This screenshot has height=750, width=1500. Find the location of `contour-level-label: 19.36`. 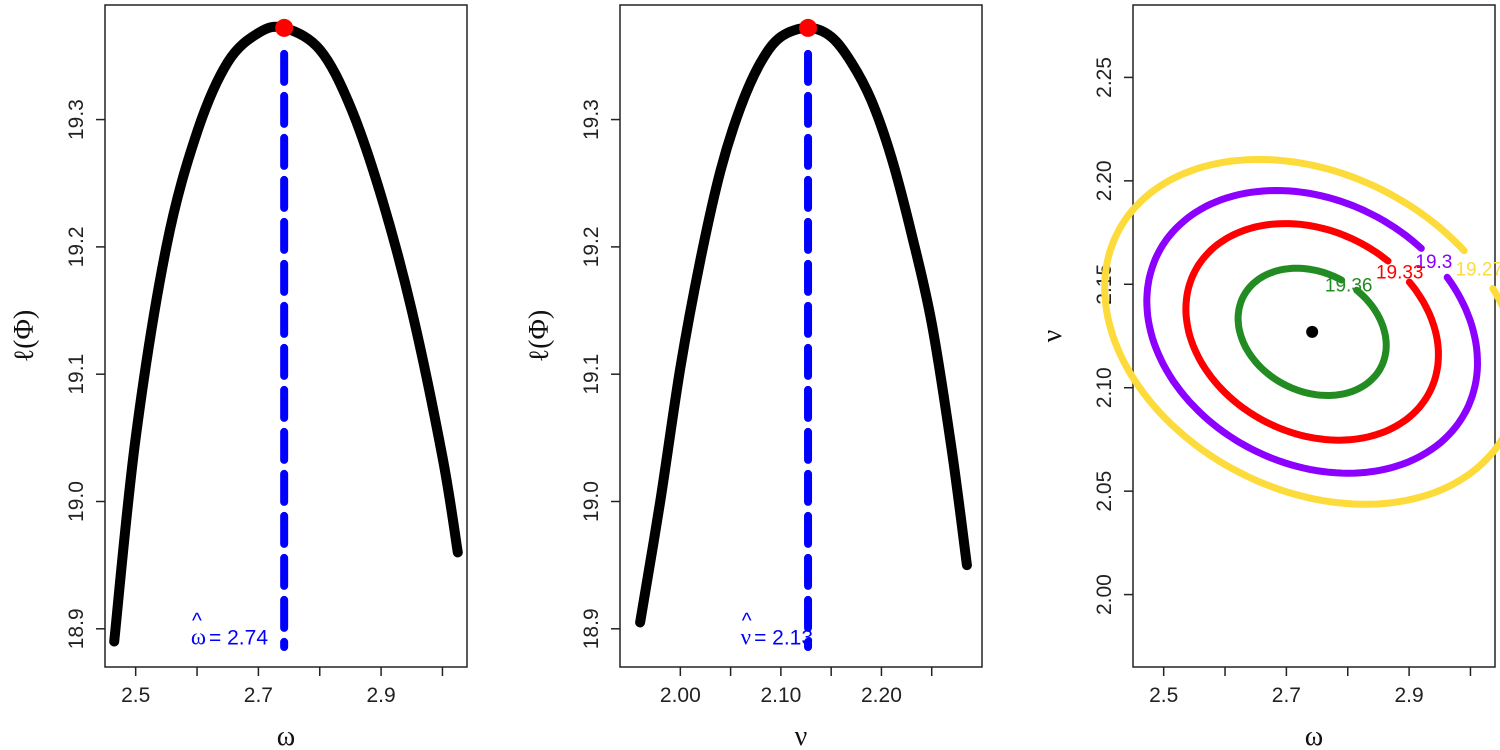

contour-level-label: 19.36 is located at coordinates (1349, 285).